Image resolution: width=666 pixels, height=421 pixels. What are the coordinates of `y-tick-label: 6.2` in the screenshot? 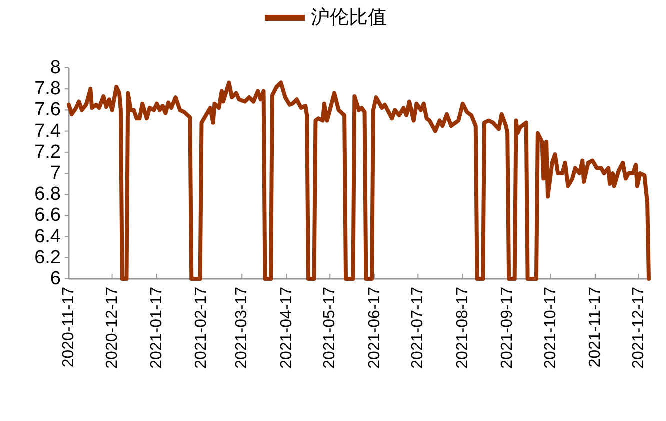 It's located at (47, 257).